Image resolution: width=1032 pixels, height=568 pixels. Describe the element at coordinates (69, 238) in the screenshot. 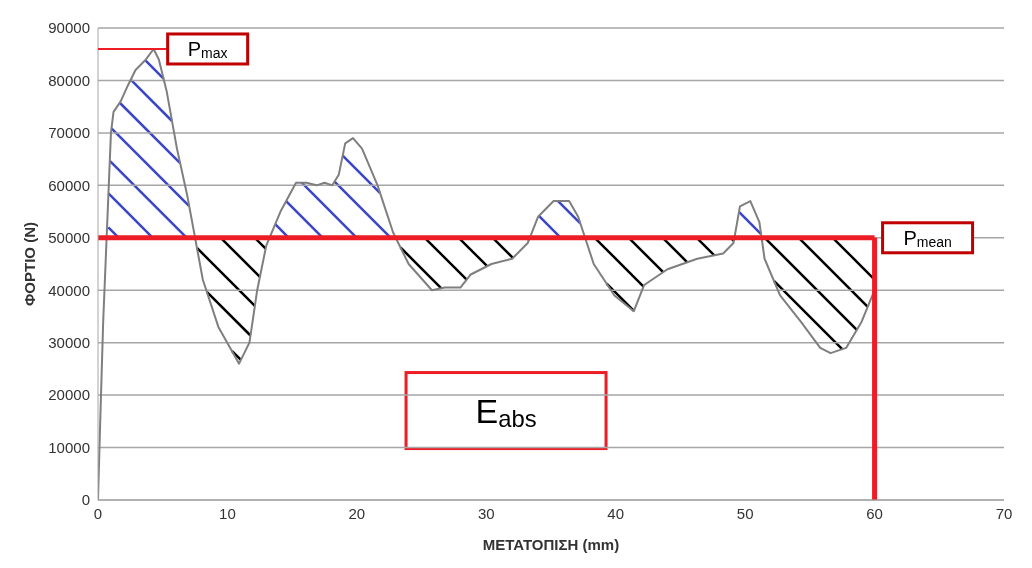

I see `y-tick-label: 50000` at that location.